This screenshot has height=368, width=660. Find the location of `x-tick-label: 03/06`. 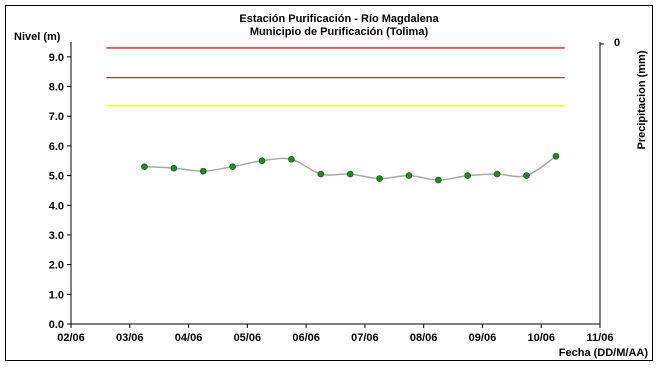

x-tick-label: 03/06 is located at coordinates (130, 338).